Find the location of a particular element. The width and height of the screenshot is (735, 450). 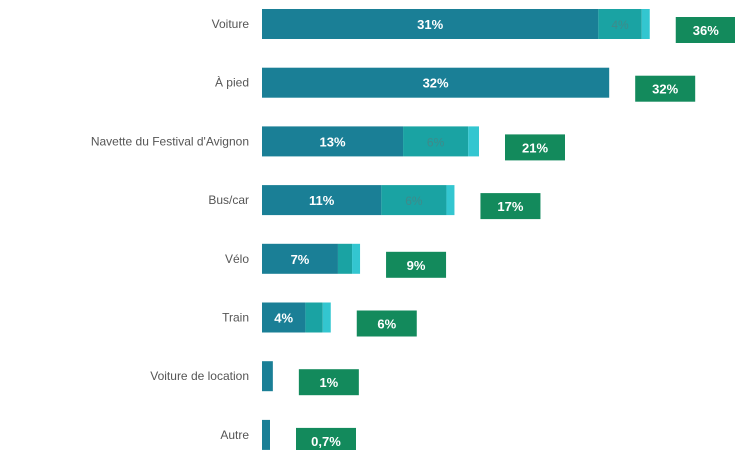

bar-segment-label-bus-car-1: 11% is located at coordinates (322, 200).